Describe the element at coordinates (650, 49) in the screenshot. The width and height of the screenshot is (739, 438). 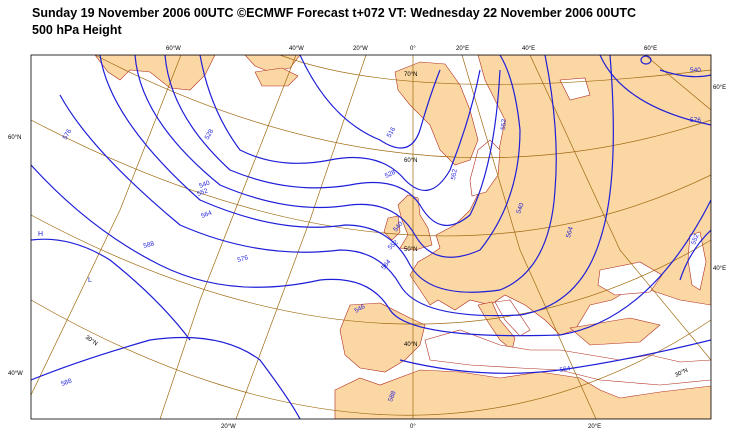
I see `tick-top-60e: 60°E` at that location.